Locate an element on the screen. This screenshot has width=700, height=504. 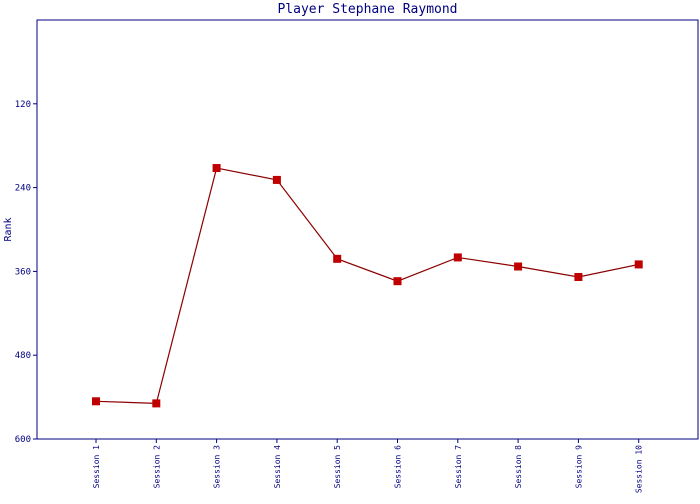
y-tick-label: 600 is located at coordinates (23, 440).